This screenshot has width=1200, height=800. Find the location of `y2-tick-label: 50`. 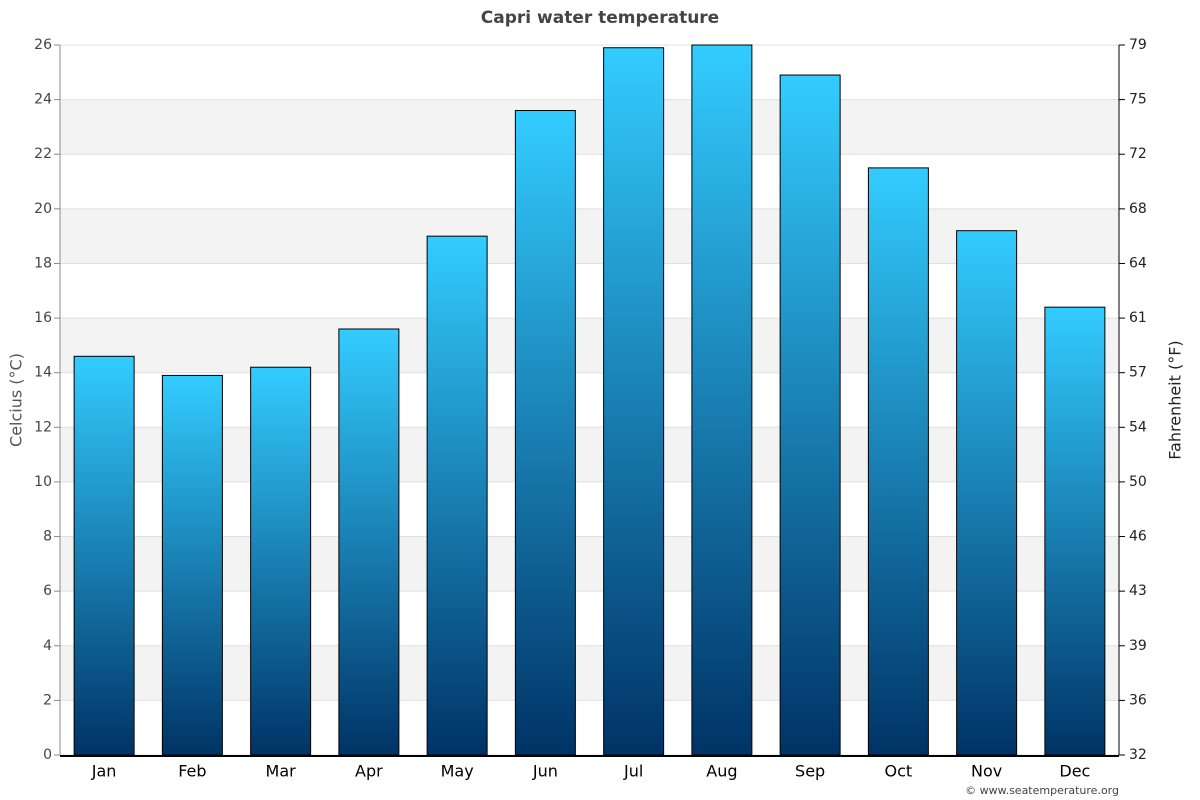

y2-tick-label: 50 is located at coordinates (1138, 482).